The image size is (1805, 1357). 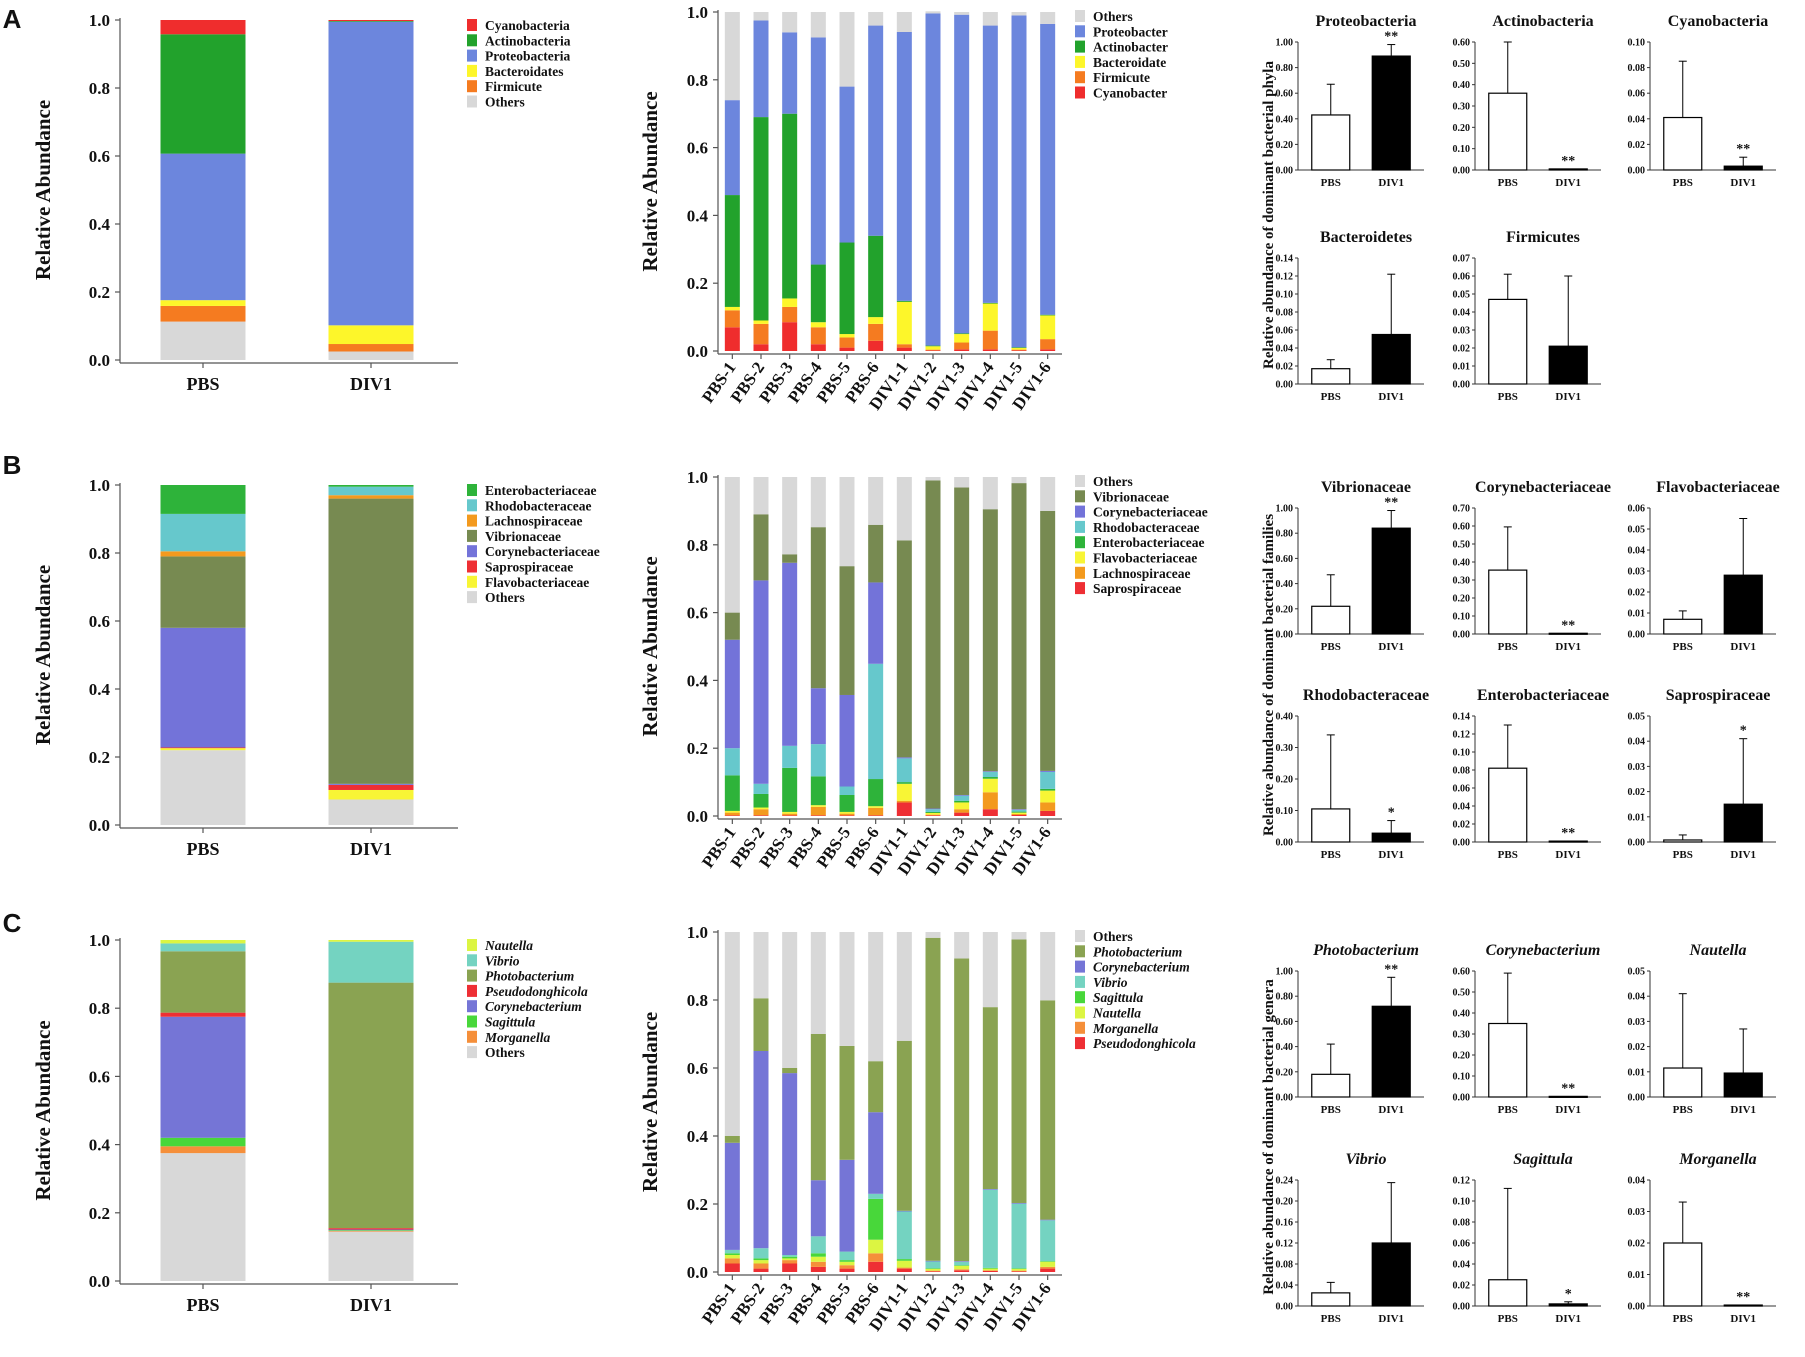 What do you see at coordinates (1137, 588) in the screenshot?
I see `legend-entry-saprospiraceae: Saprospiraceae` at bounding box center [1137, 588].